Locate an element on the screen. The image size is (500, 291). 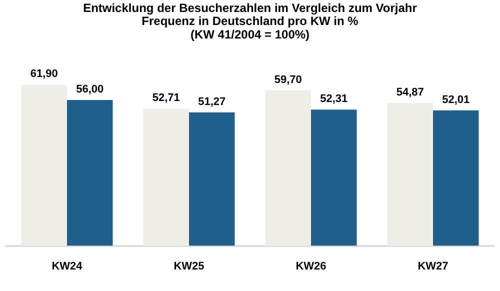
data-label: 51,27 is located at coordinates (212, 102).